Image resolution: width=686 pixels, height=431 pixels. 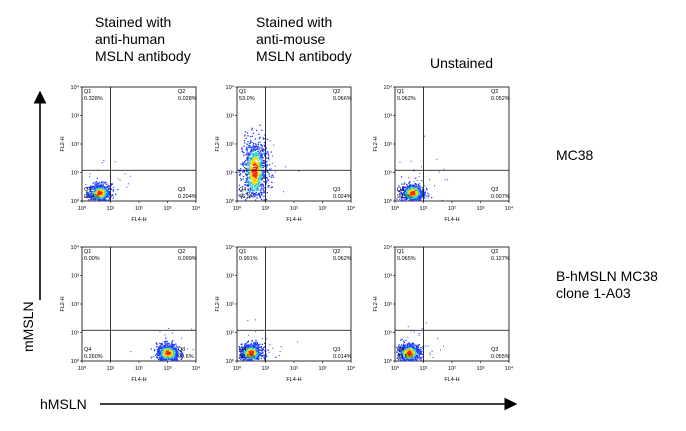 What do you see at coordinates (230, 277) in the screenshot?
I see `y-tick-label: 10³` at bounding box center [230, 277].